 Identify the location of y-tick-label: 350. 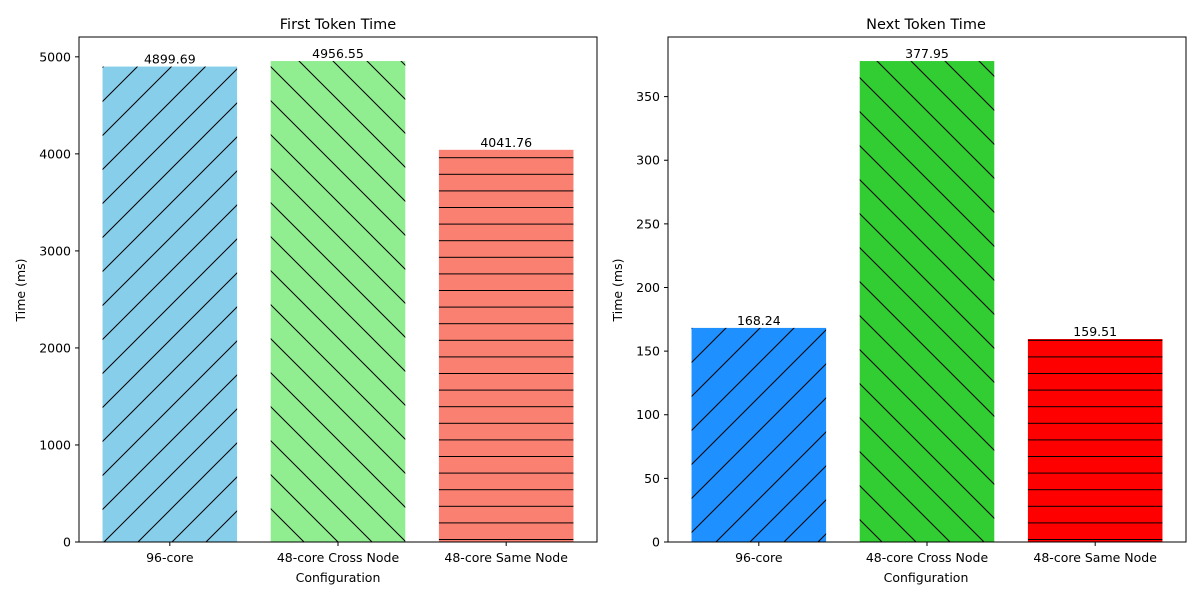
(648, 96).